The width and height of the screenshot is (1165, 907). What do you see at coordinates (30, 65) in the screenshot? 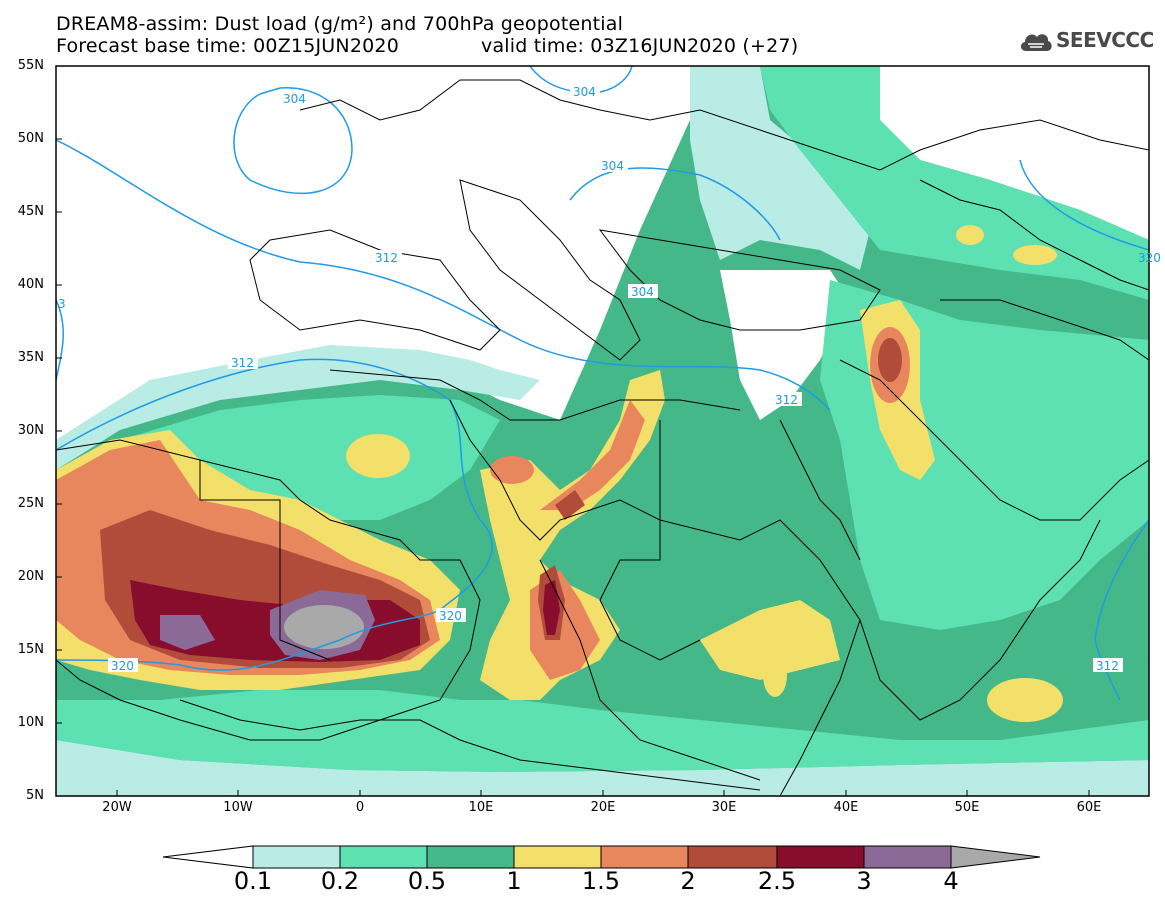
I see `lat-label: 55N` at bounding box center [30, 65].